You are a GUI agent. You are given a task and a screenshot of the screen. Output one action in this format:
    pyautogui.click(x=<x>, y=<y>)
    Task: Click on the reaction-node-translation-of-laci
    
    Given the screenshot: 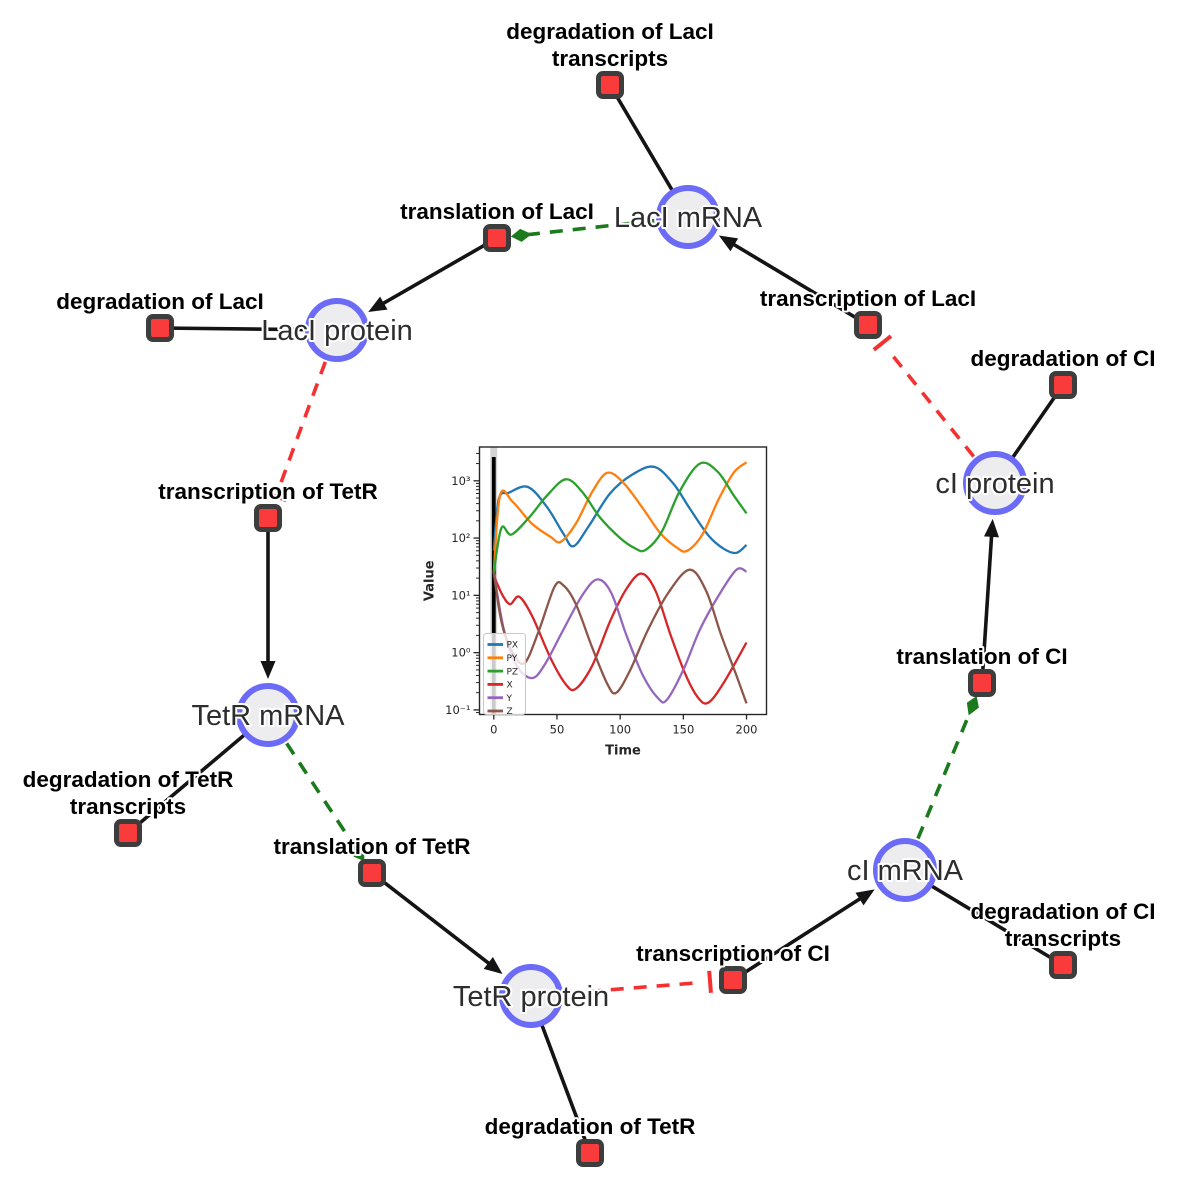 What is the action you would take?
    pyautogui.click(x=497, y=238)
    